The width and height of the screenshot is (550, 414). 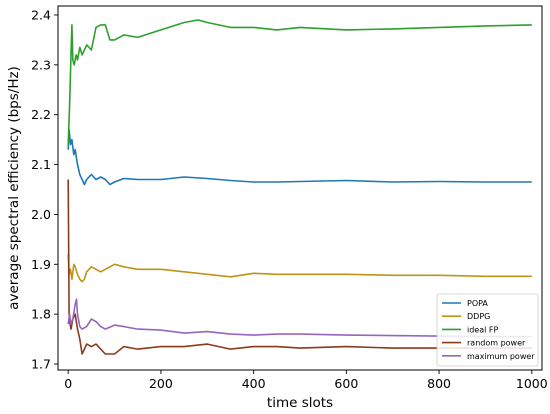 I want to click on y-tick-label: 2.0, so click(x=41, y=214).